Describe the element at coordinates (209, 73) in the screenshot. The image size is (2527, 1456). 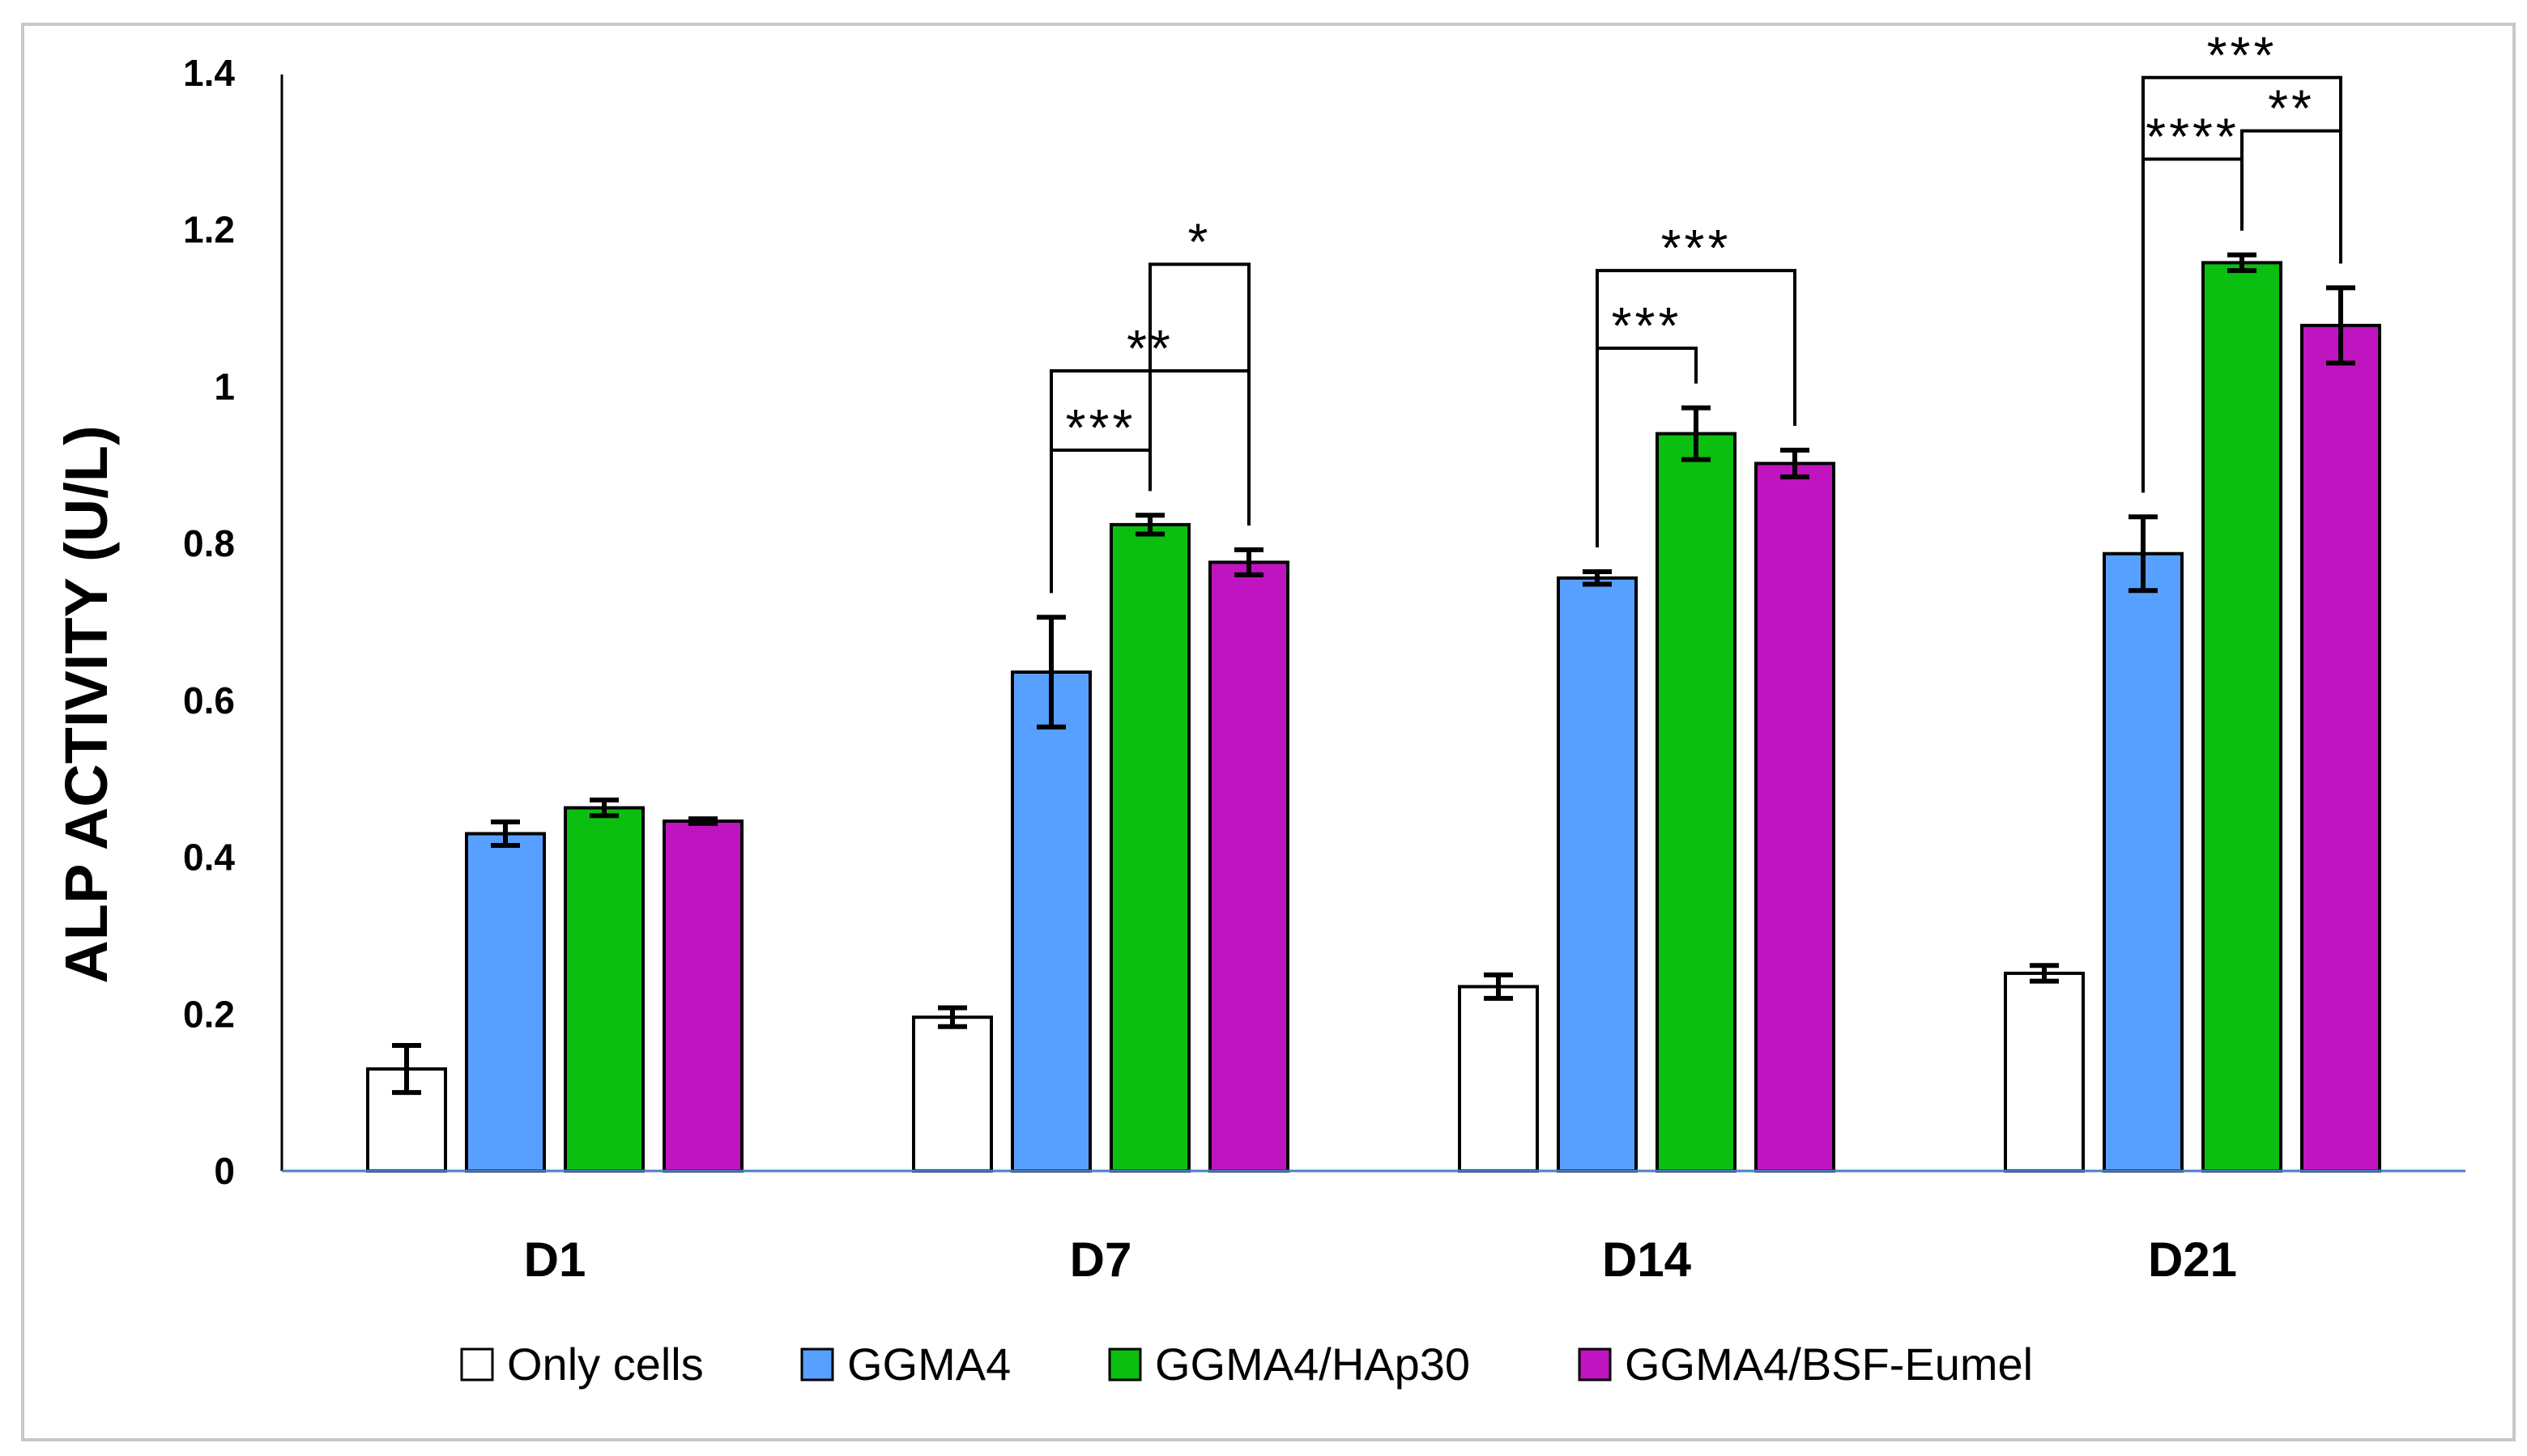
I see `y-tick-label: 1.4` at that location.